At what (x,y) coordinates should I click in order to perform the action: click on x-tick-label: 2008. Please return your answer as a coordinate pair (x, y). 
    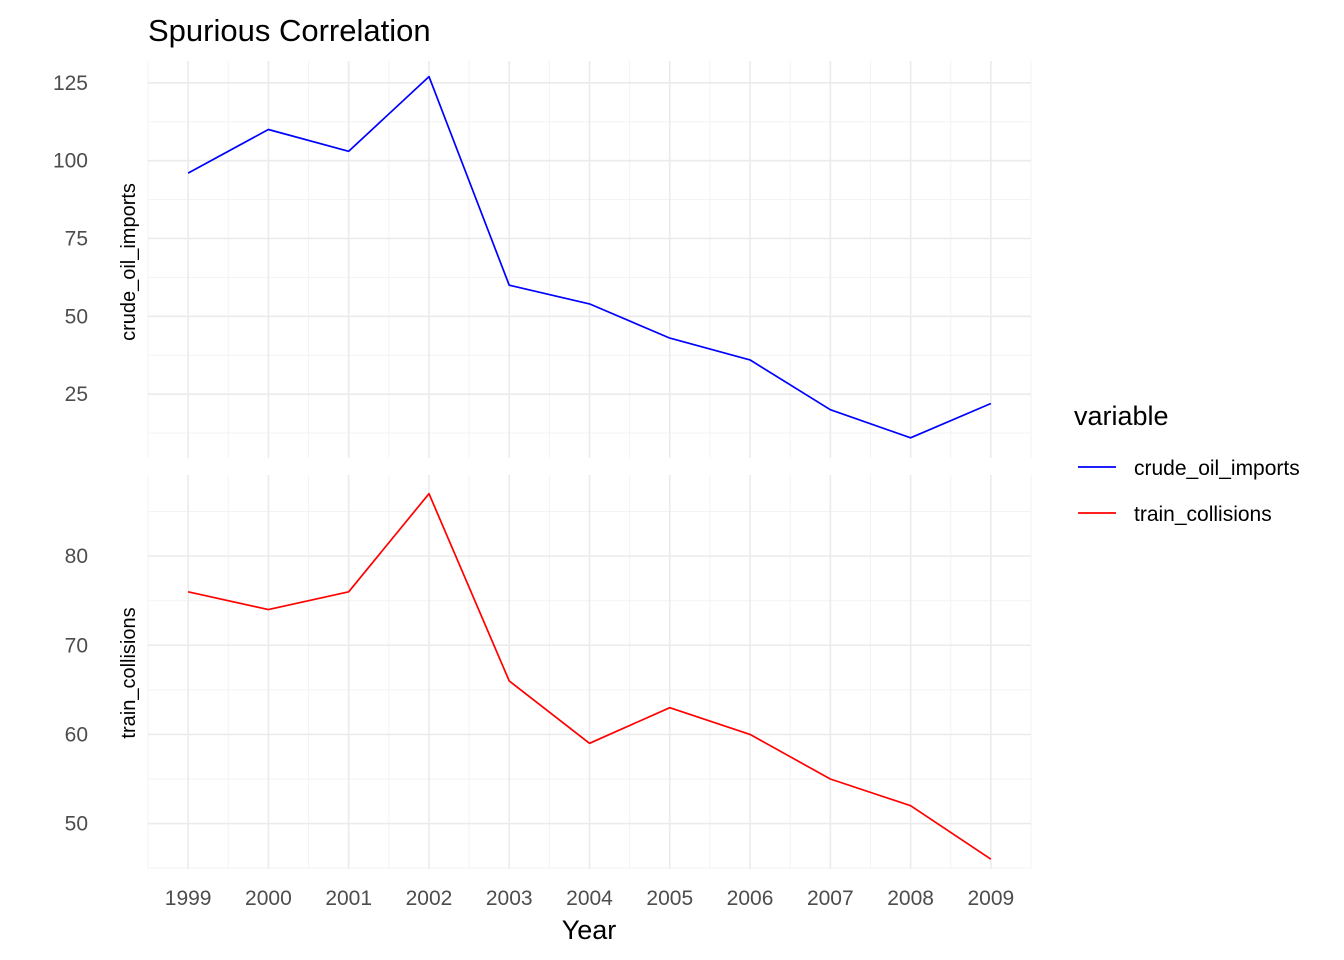
    Looking at the image, I should click on (910, 898).